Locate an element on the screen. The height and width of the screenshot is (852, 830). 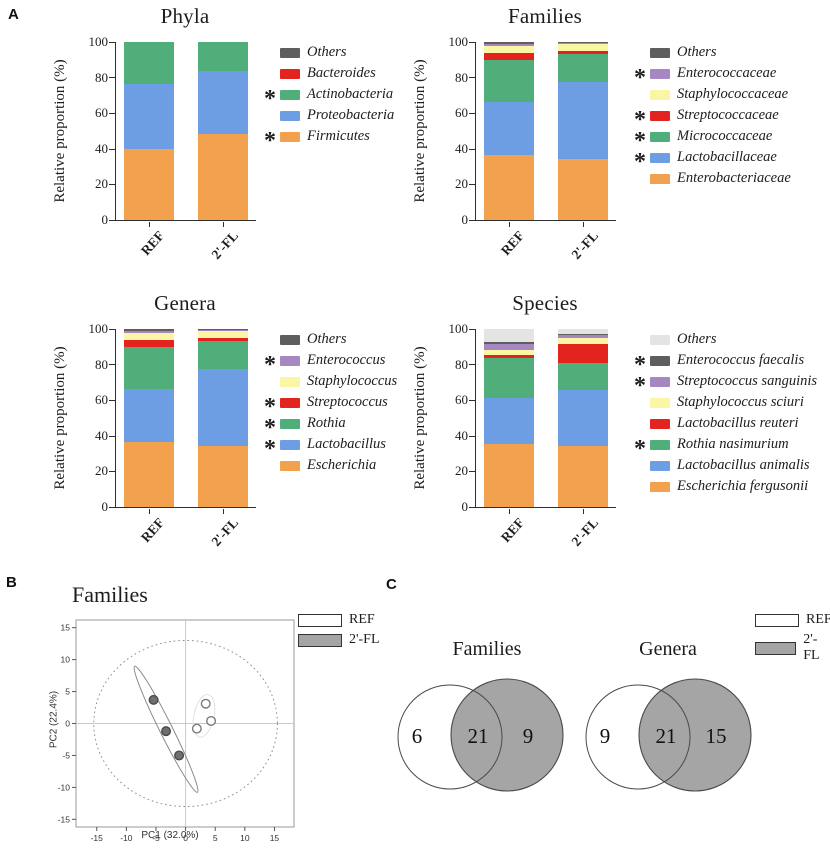
pca-title: Families is located at coordinates (110, 594).